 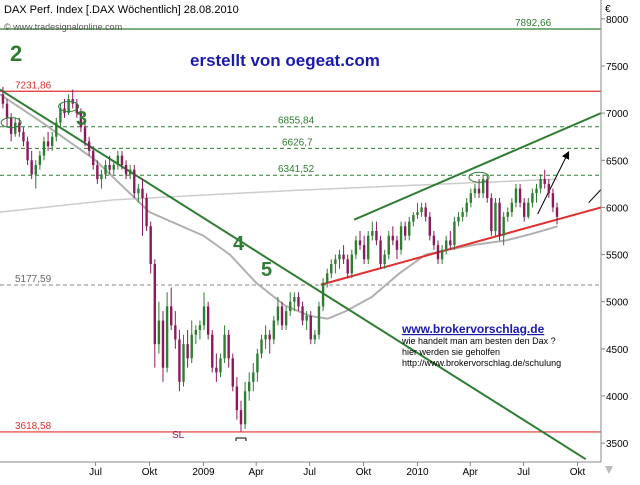 I want to click on level-label-6626,7: 6626,7, so click(x=297, y=142).